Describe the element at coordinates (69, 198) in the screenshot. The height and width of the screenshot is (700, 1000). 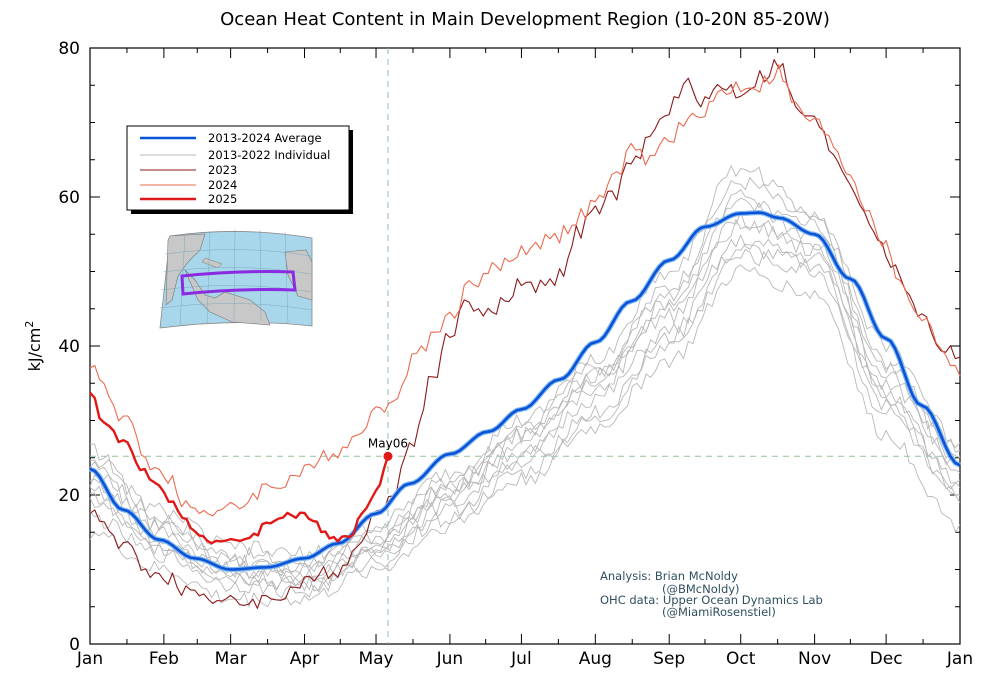
I see `y-tick-label: 60` at that location.